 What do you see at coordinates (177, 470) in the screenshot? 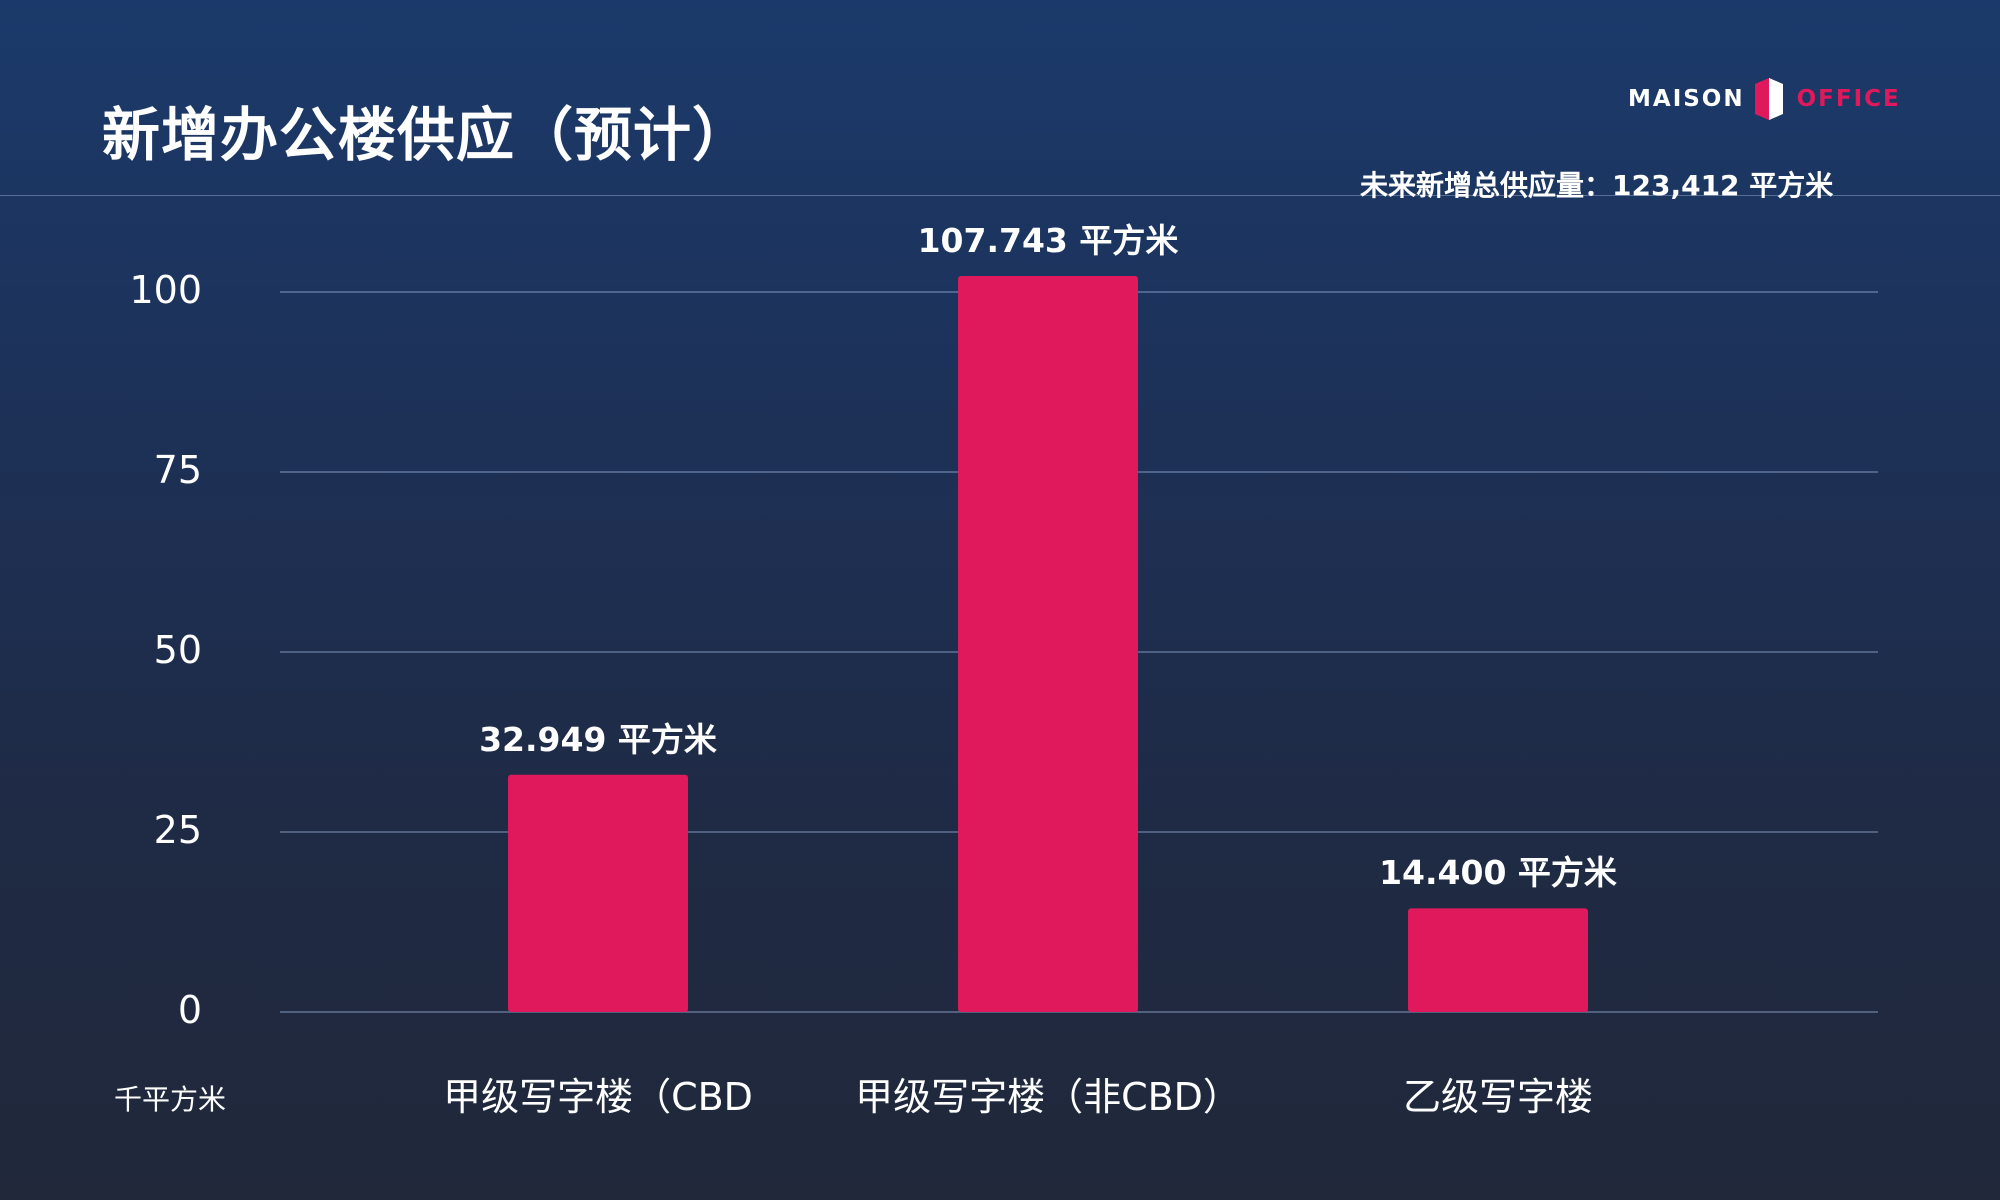
I see `y-tick-label: 75` at bounding box center [177, 470].